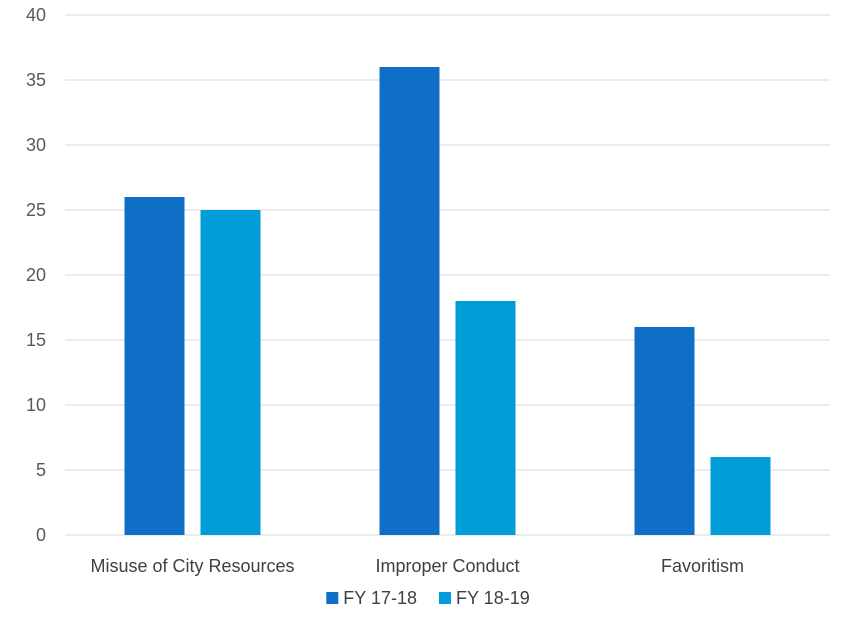  Describe the element at coordinates (41, 535) in the screenshot. I see `y-tick-label: 0` at that location.